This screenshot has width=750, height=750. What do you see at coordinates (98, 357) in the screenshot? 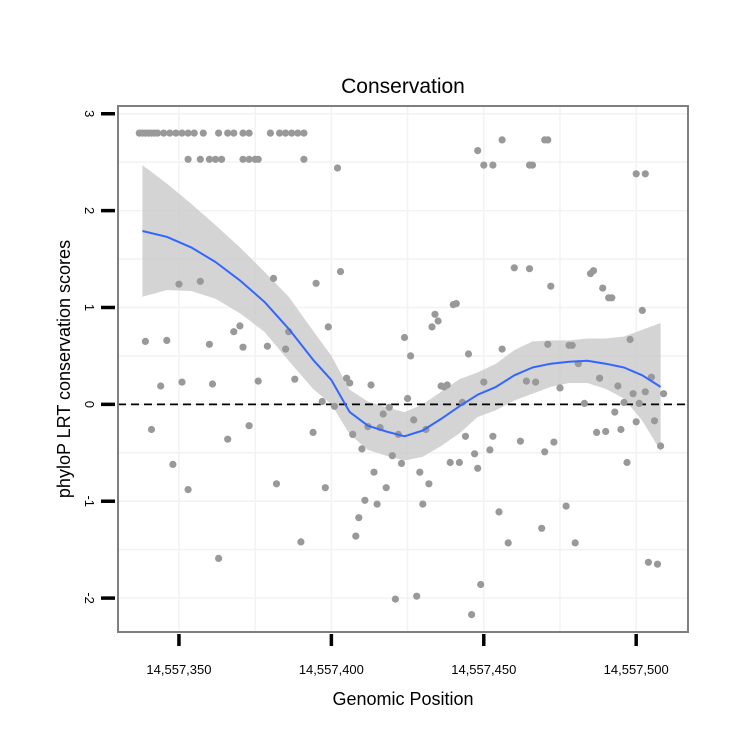
I see `y-axis-ticks: -2 -1 0 1 2 3` at bounding box center [98, 357].